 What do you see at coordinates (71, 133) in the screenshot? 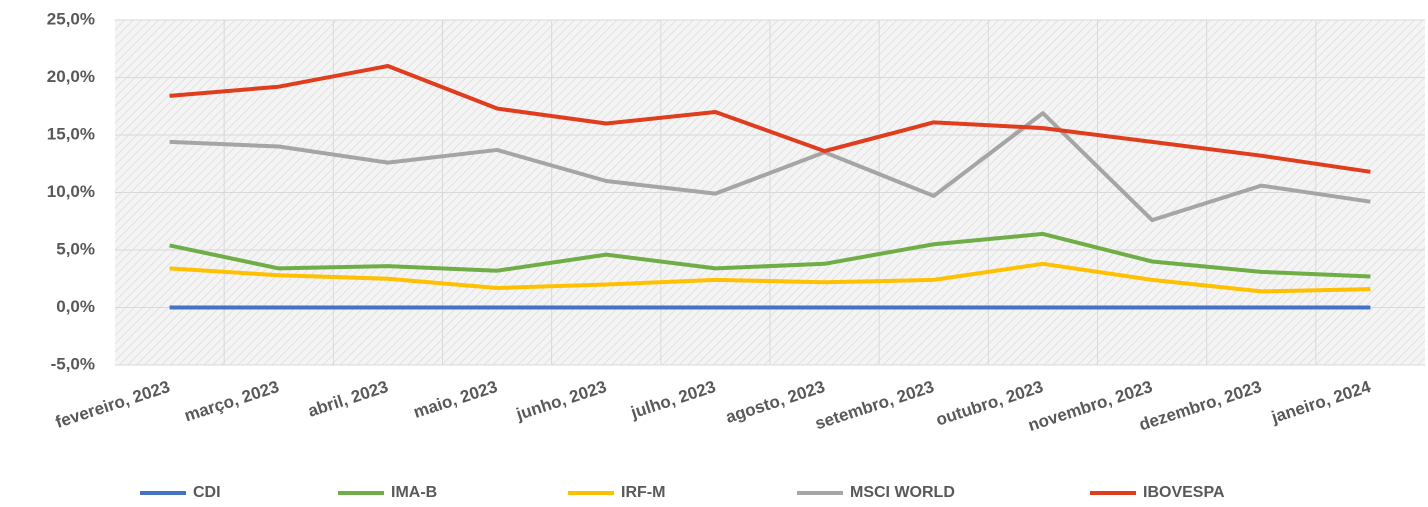
I see `y-tick-label: 15,0%` at bounding box center [71, 133].